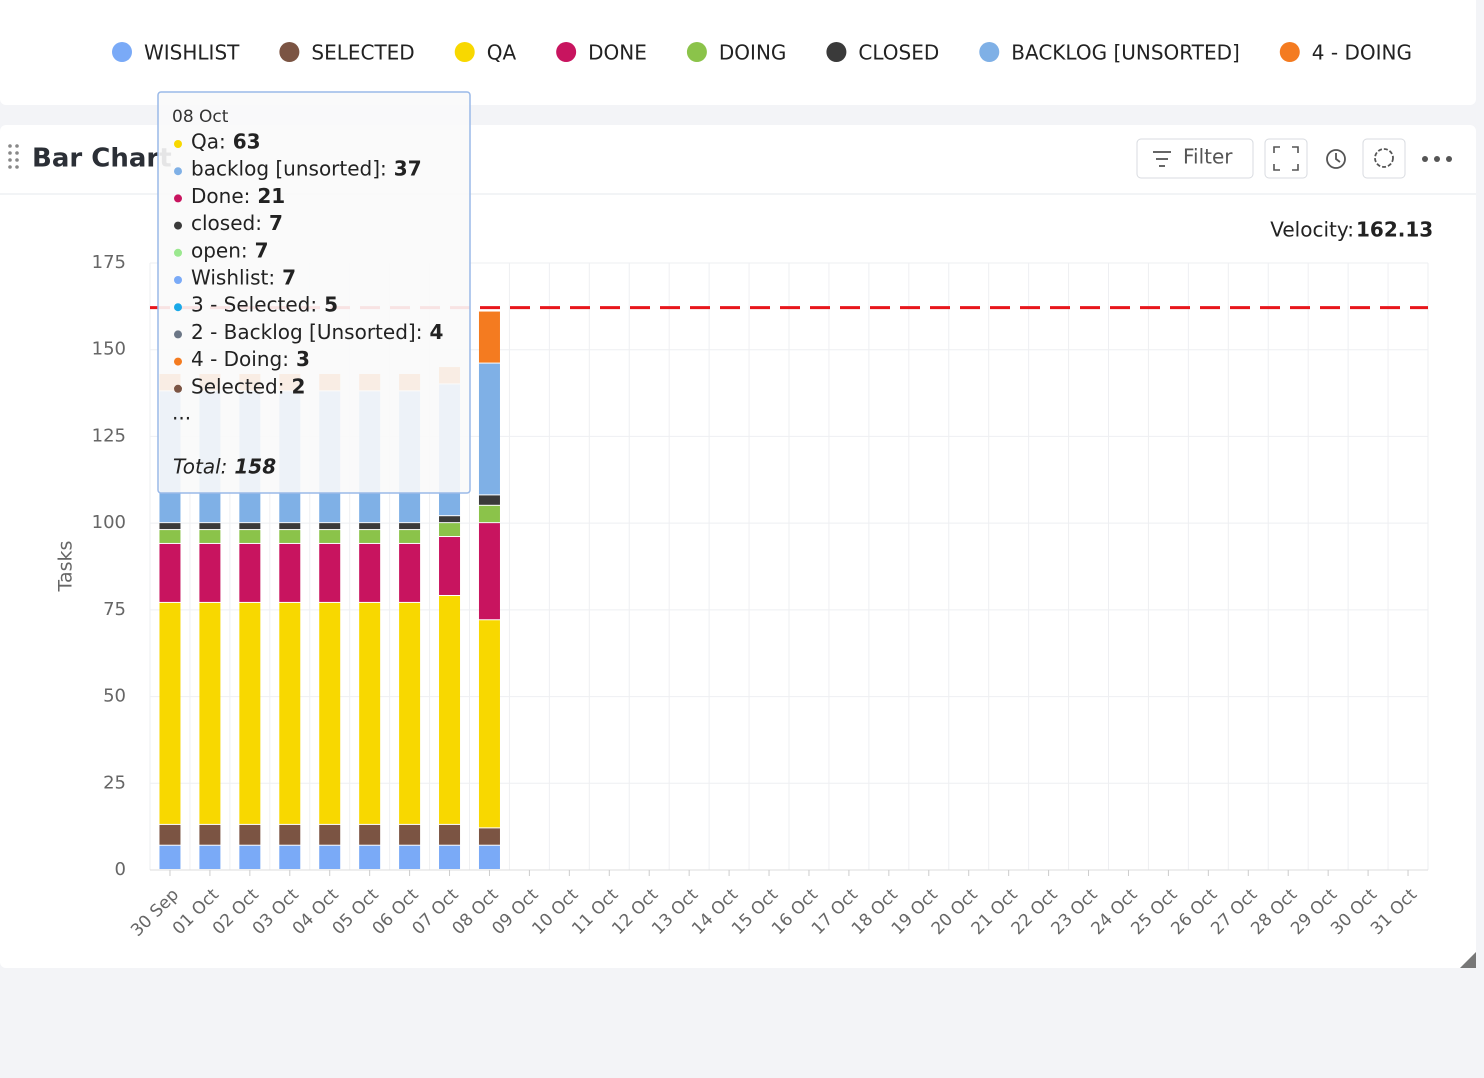 The width and height of the screenshot is (1484, 1078). I want to click on tooltip-item-label: 3 - Selected:, so click(254, 305).